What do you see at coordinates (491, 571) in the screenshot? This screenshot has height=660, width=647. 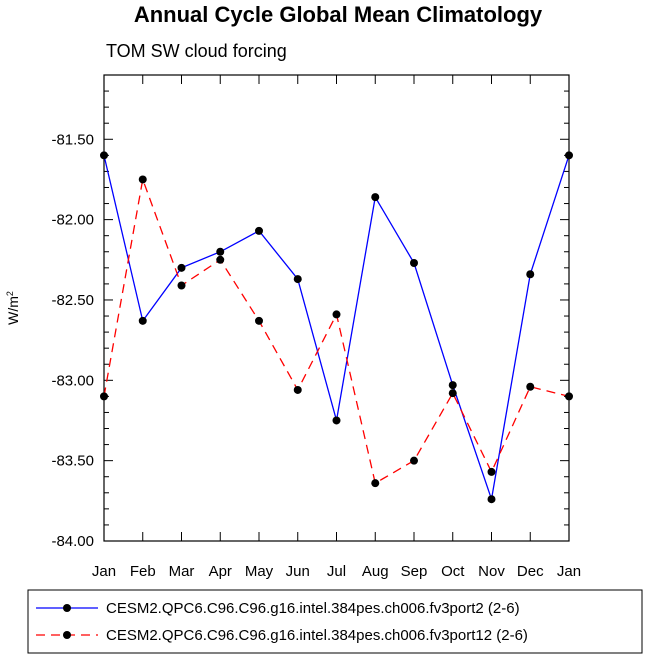 I see `x-tick-label: Nov` at bounding box center [491, 571].